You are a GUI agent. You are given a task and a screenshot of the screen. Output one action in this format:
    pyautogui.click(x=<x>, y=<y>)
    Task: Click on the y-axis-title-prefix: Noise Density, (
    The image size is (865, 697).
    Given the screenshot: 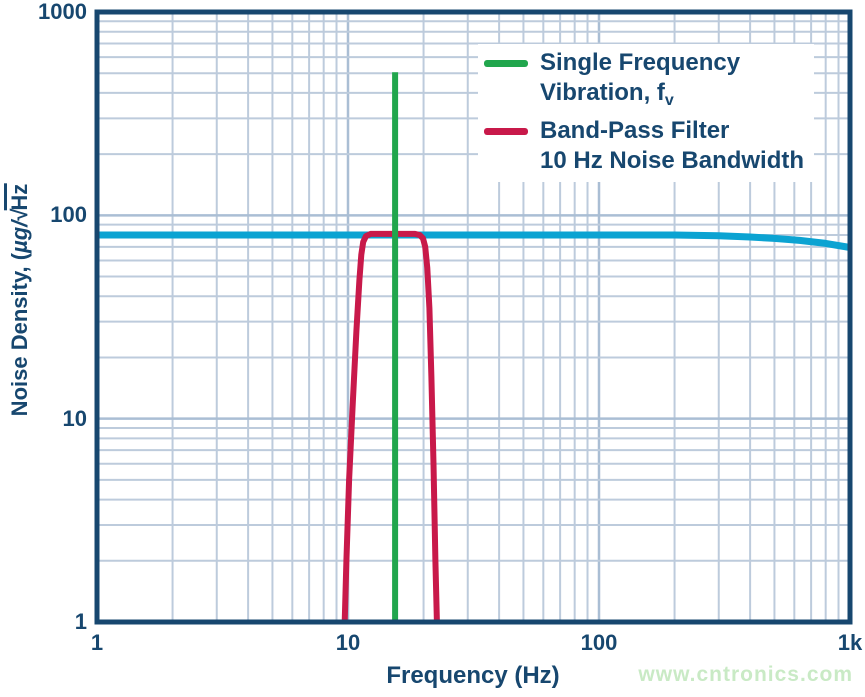 What is the action you would take?
    pyautogui.click(x=19, y=334)
    